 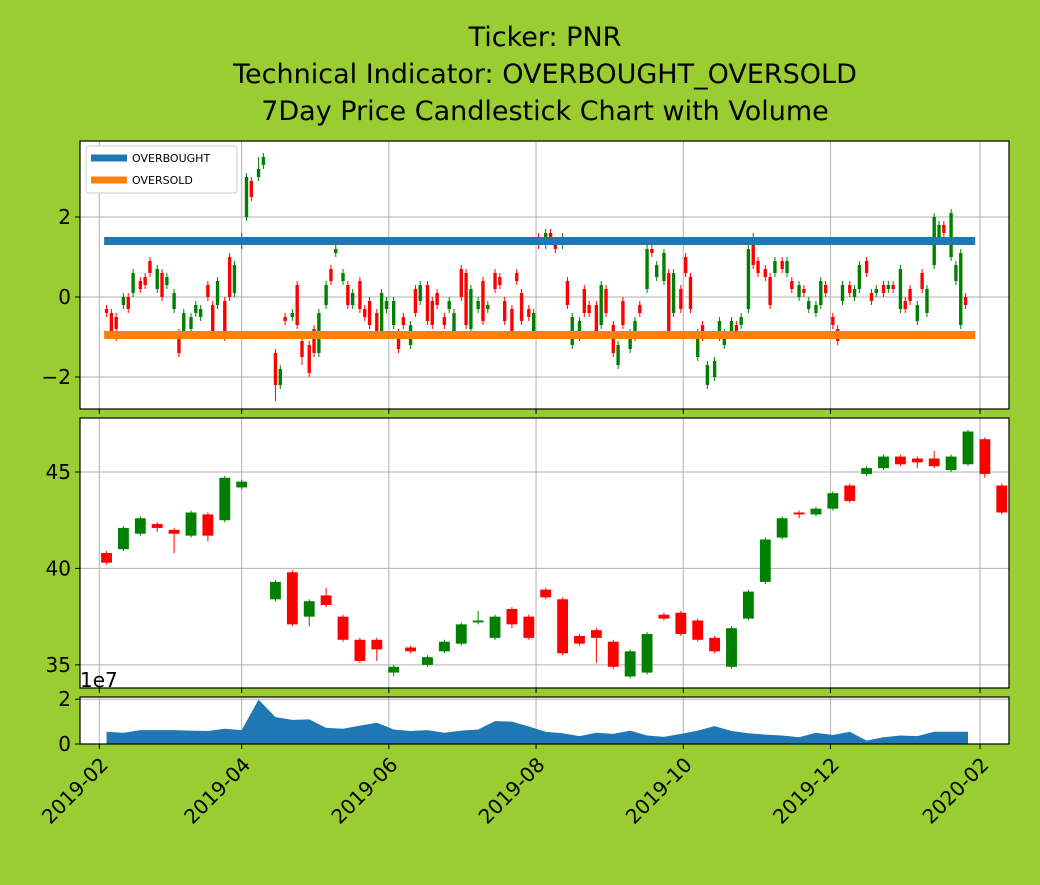 What do you see at coordinates (545, 37) in the screenshot?
I see `title-ticker: Ticker: PNR` at bounding box center [545, 37].